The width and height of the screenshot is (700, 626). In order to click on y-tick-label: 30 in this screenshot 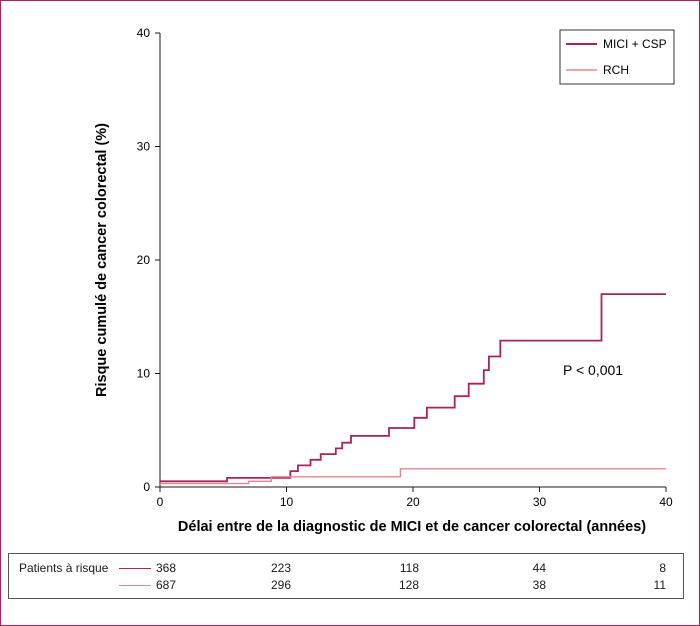, I will do `click(144, 147)`.